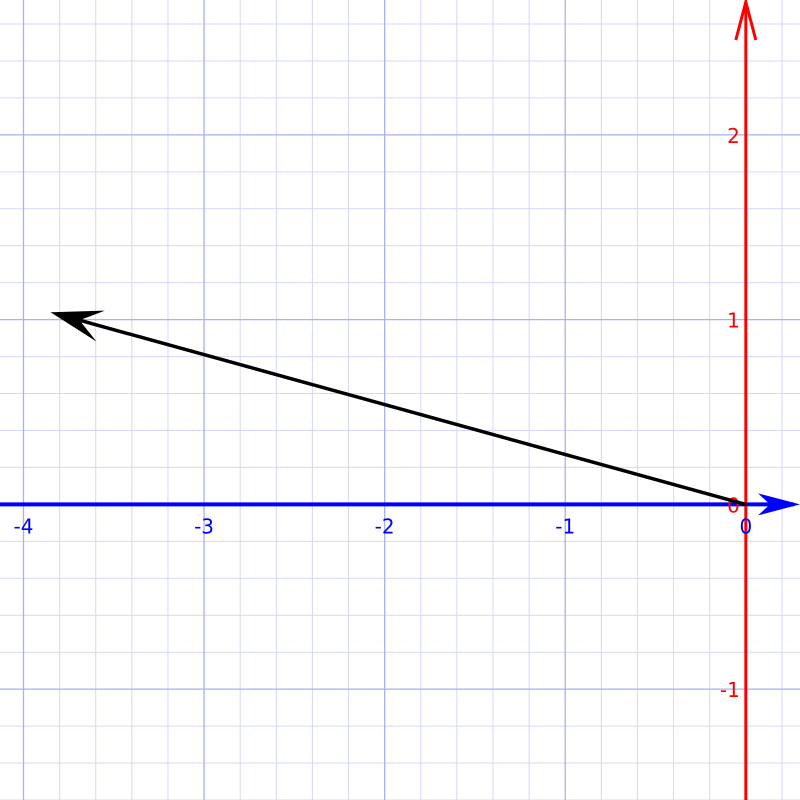 The width and height of the screenshot is (800, 800). I want to click on vector-arrowhead, so click(77, 326).